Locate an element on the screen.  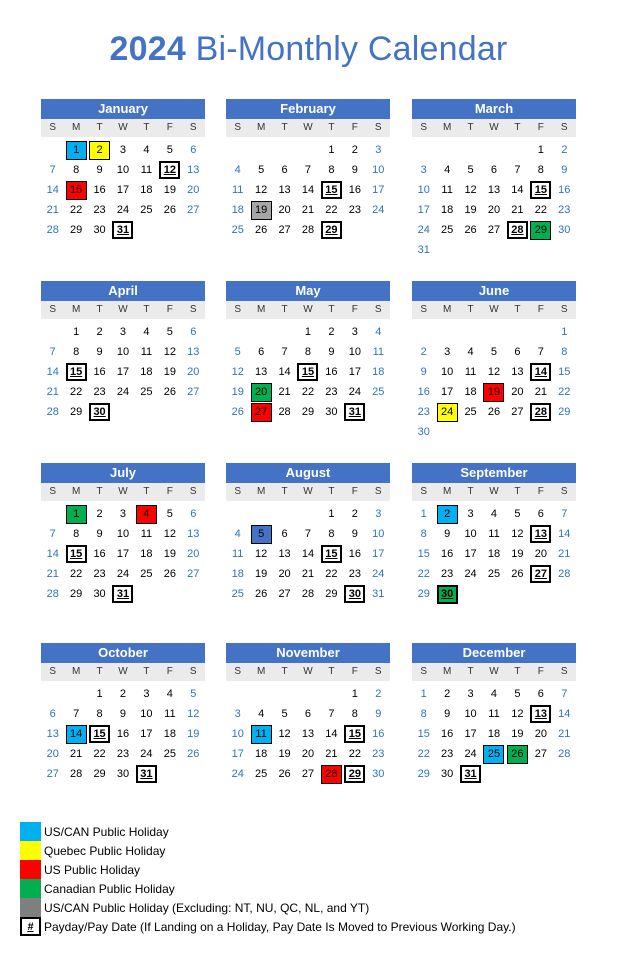
legend-swatch: # is located at coordinates (30, 926).